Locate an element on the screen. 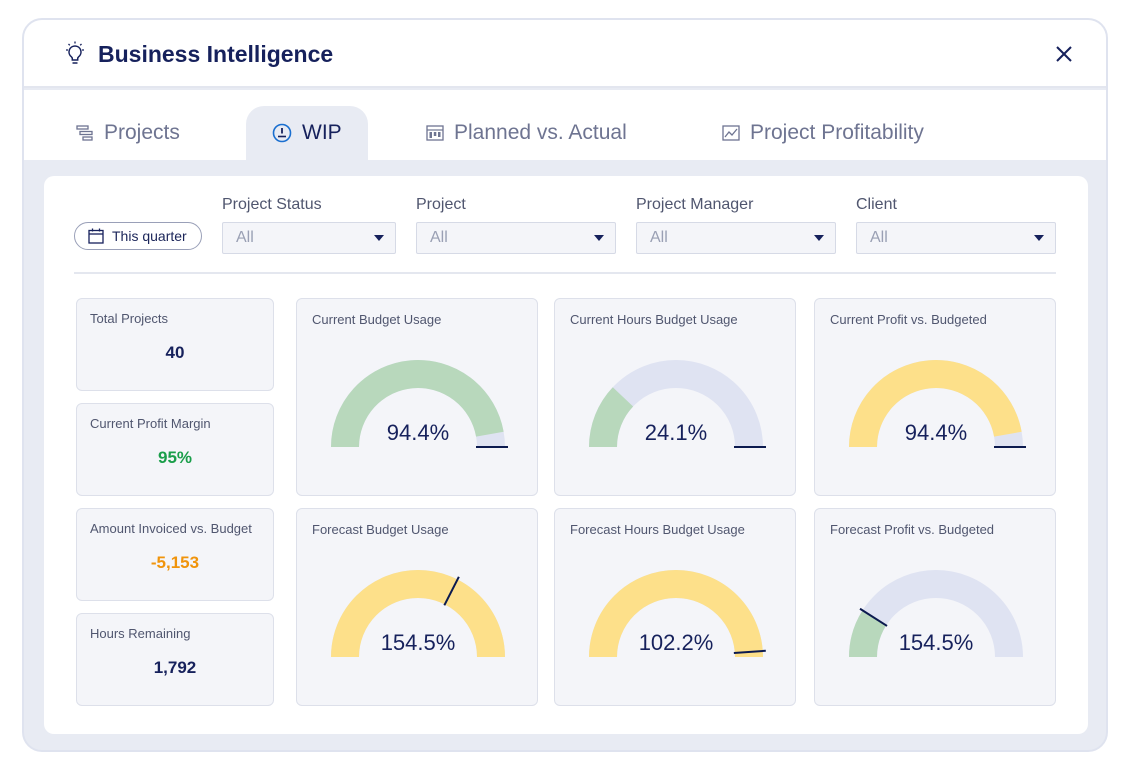 The width and height of the screenshot is (1128, 772). gauge-chart: 102.2% is located at coordinates (677, 614).